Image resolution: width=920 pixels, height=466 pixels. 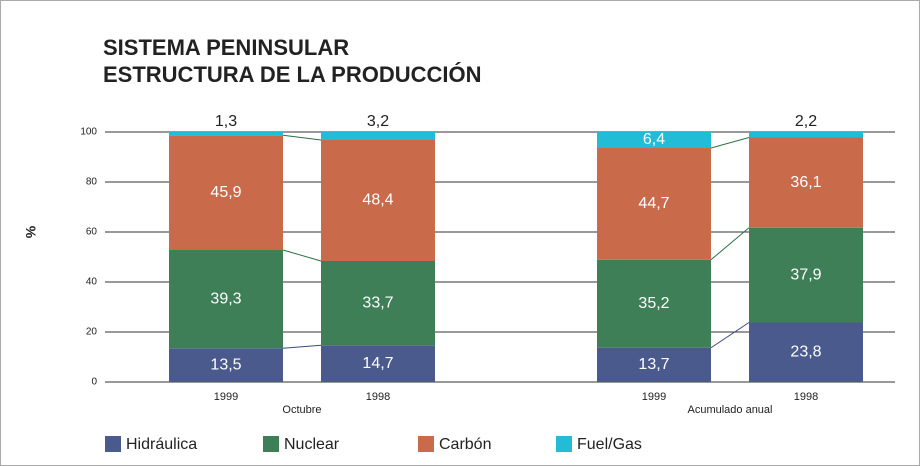 I want to click on data-label: 35,2, so click(x=653, y=303).